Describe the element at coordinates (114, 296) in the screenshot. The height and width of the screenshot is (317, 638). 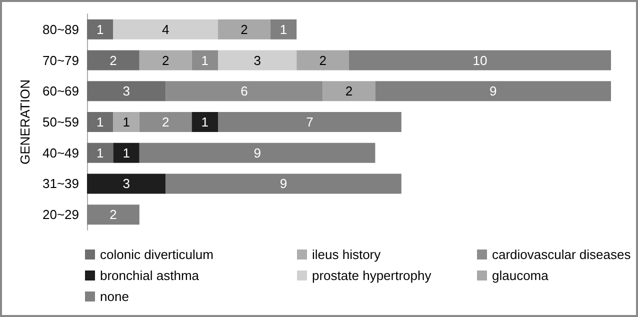
I see `legend-label: none` at that location.